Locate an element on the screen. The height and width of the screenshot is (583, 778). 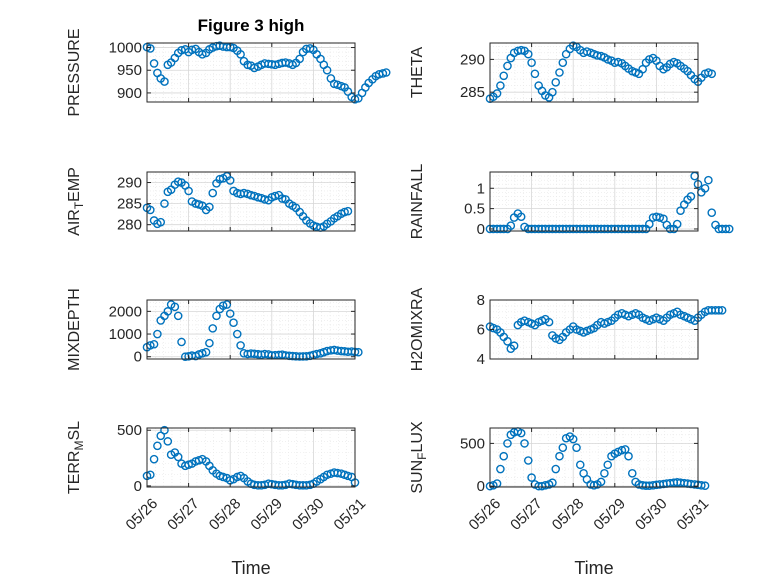
y-tick-label: 6 is located at coordinates (481, 330).